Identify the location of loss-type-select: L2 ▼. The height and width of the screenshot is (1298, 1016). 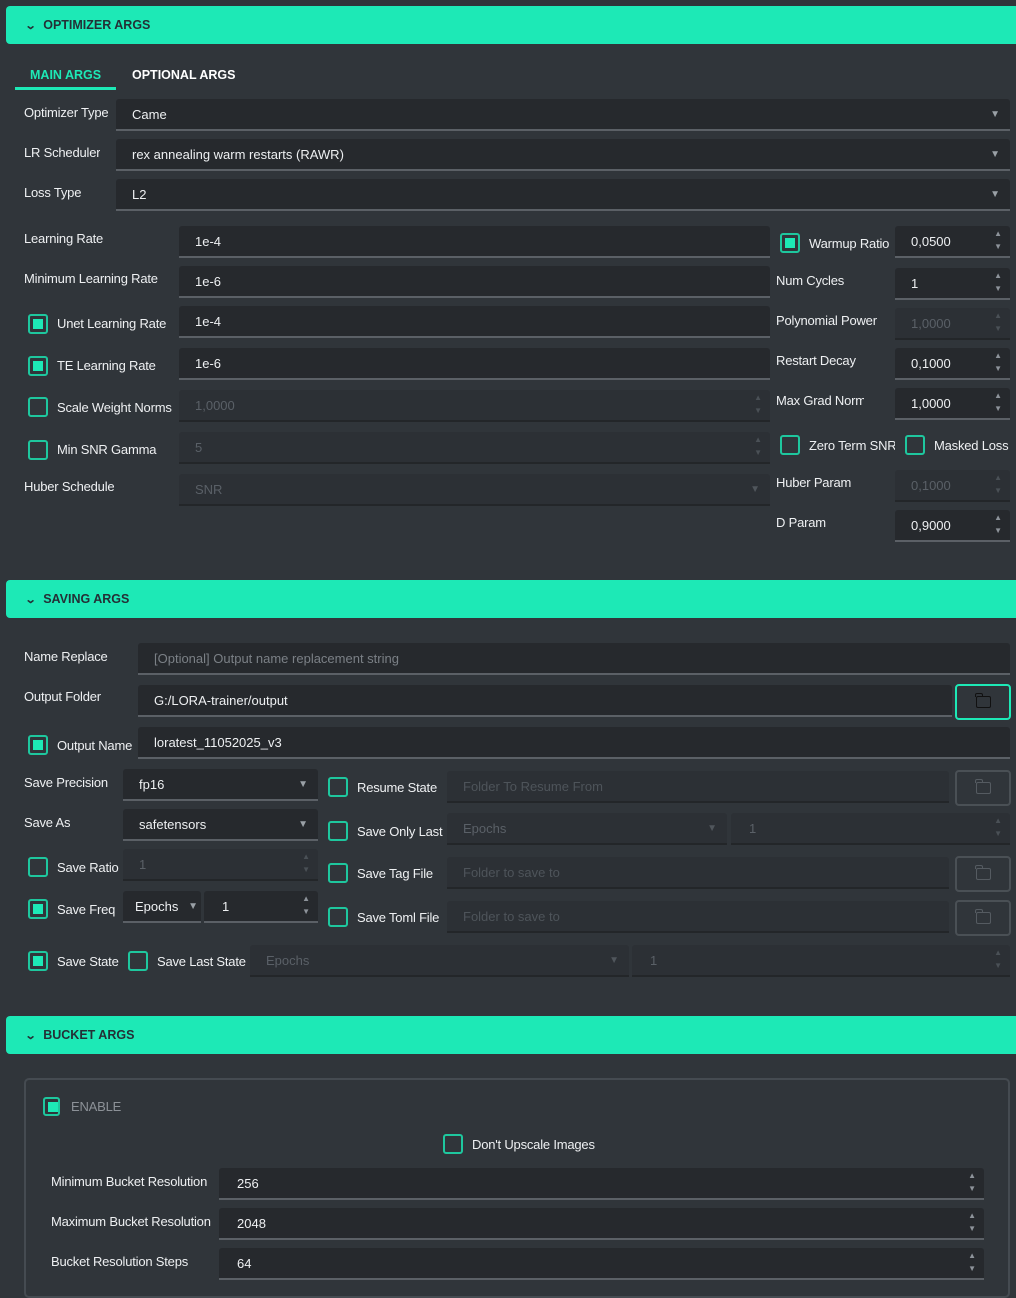
(563, 195).